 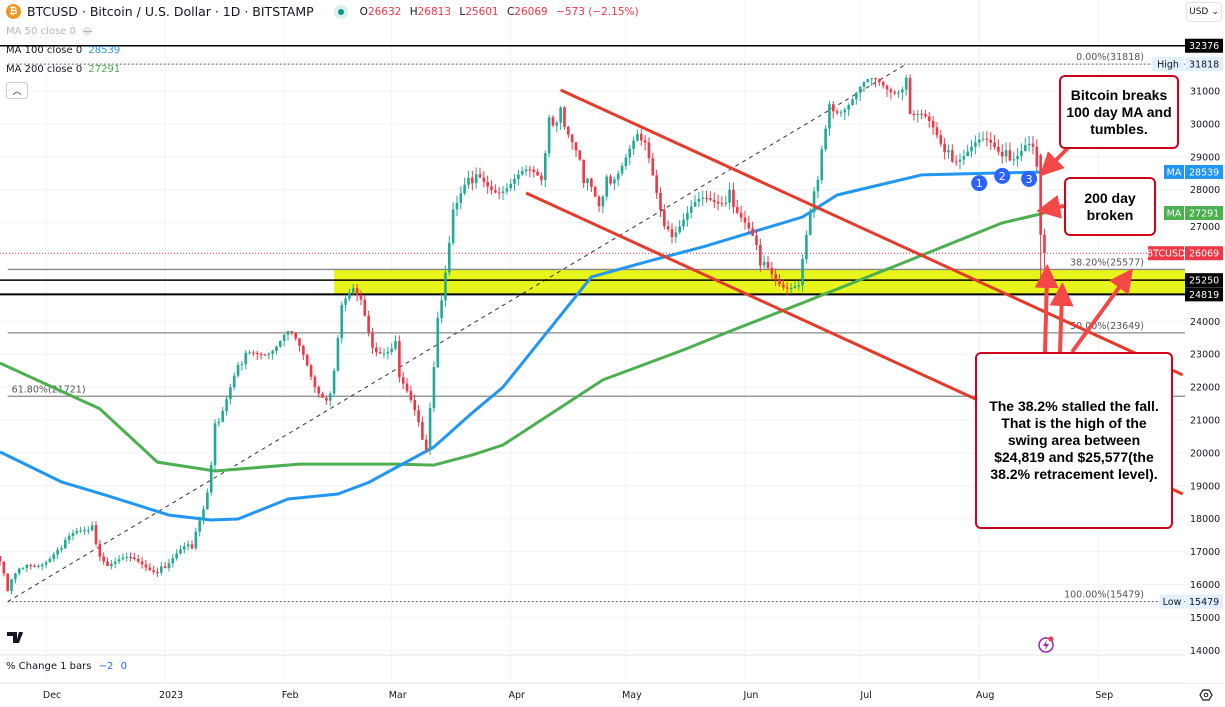 What do you see at coordinates (1205, 227) in the screenshot?
I see `price-tick-label: 27000` at bounding box center [1205, 227].